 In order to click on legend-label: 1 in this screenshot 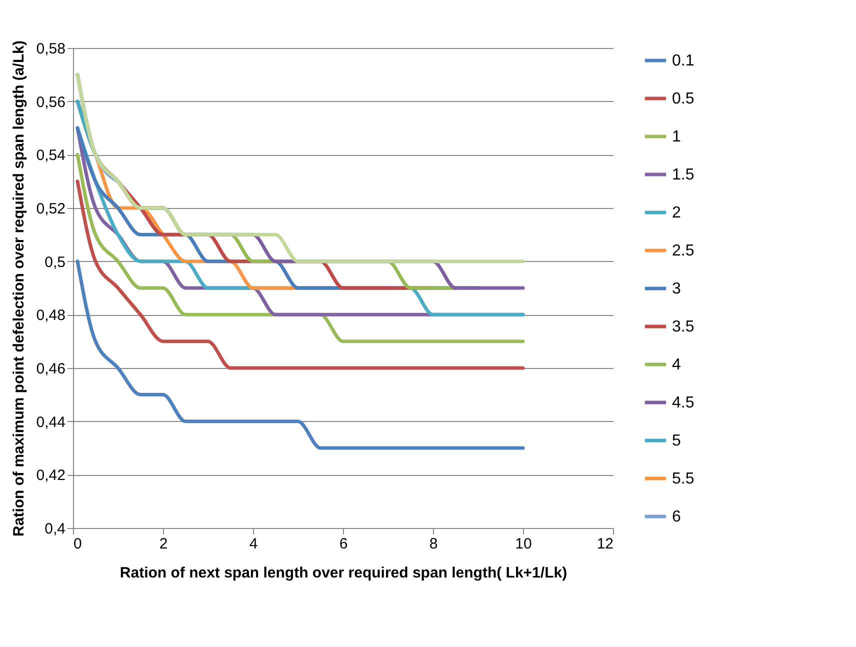, I will do `click(676, 137)`.